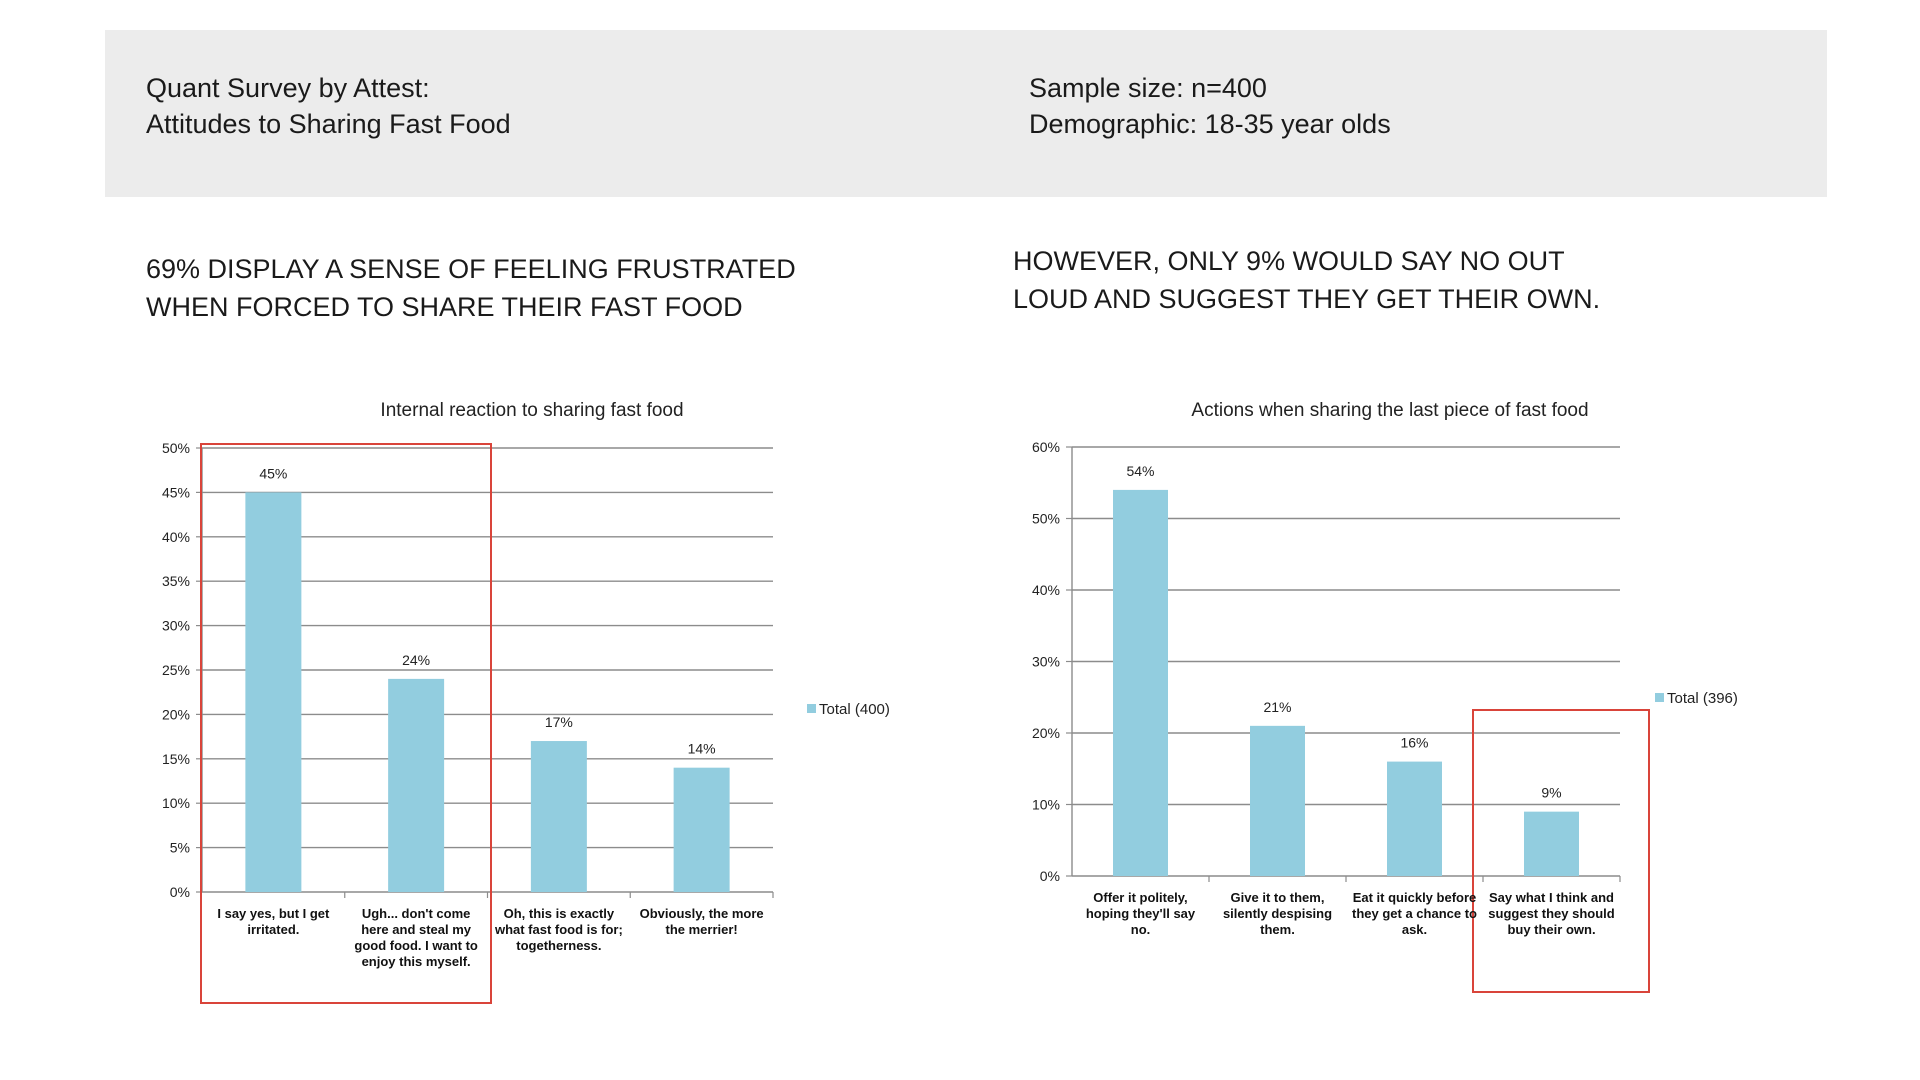 The image size is (1920, 1080). What do you see at coordinates (176, 759) in the screenshot?
I see `y-tick-label: 15%` at bounding box center [176, 759].